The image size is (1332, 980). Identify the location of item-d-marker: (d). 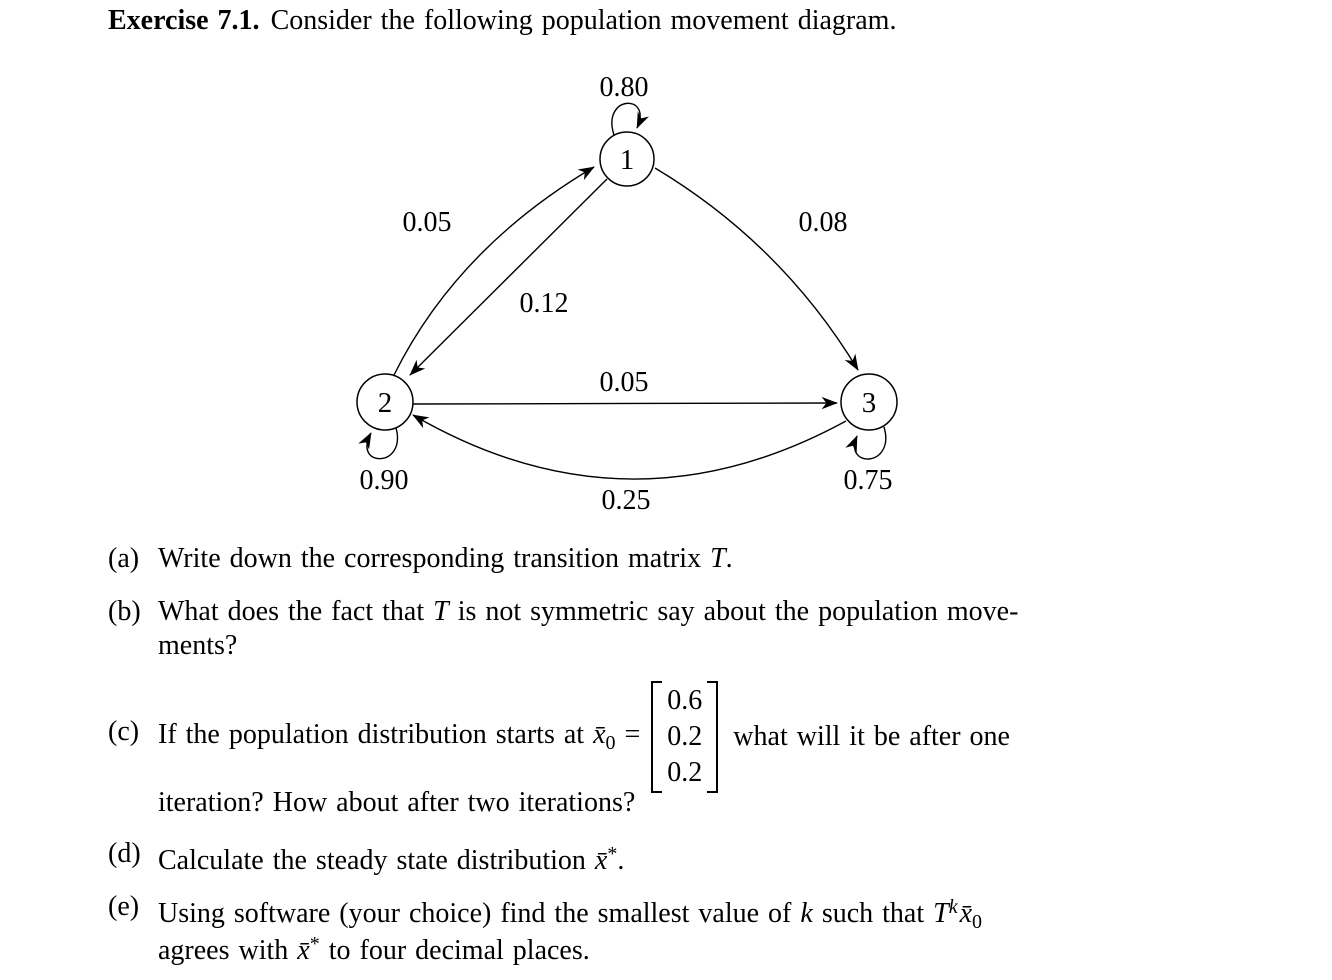
(124, 853).